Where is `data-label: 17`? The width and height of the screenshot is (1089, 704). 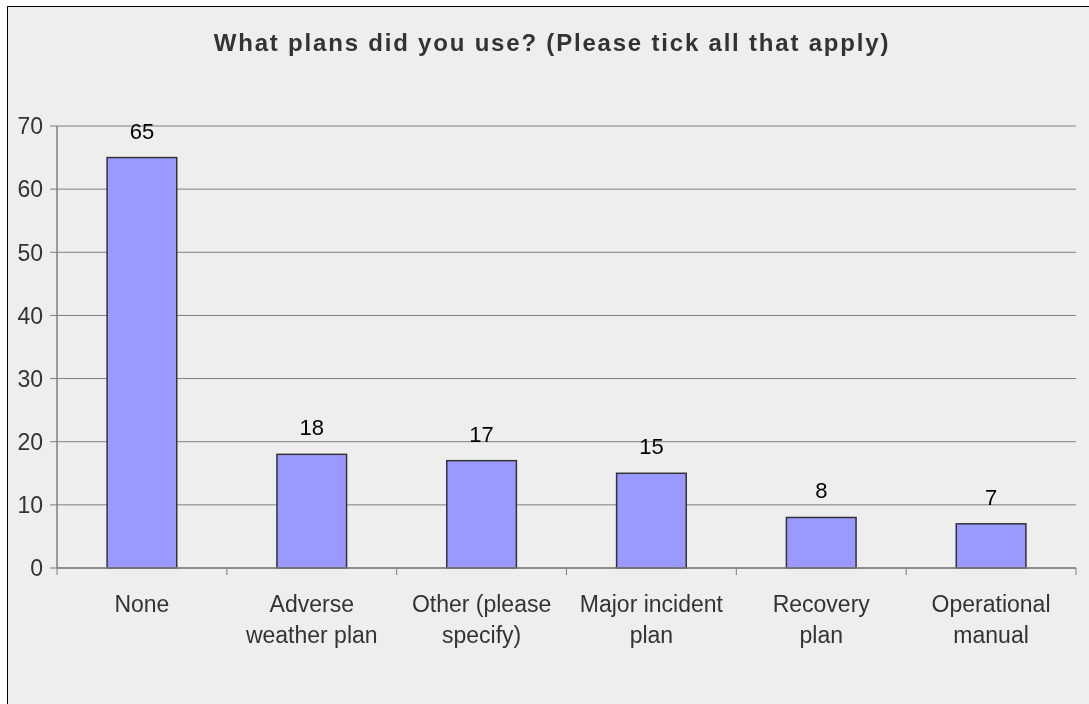
data-label: 17 is located at coordinates (481, 434).